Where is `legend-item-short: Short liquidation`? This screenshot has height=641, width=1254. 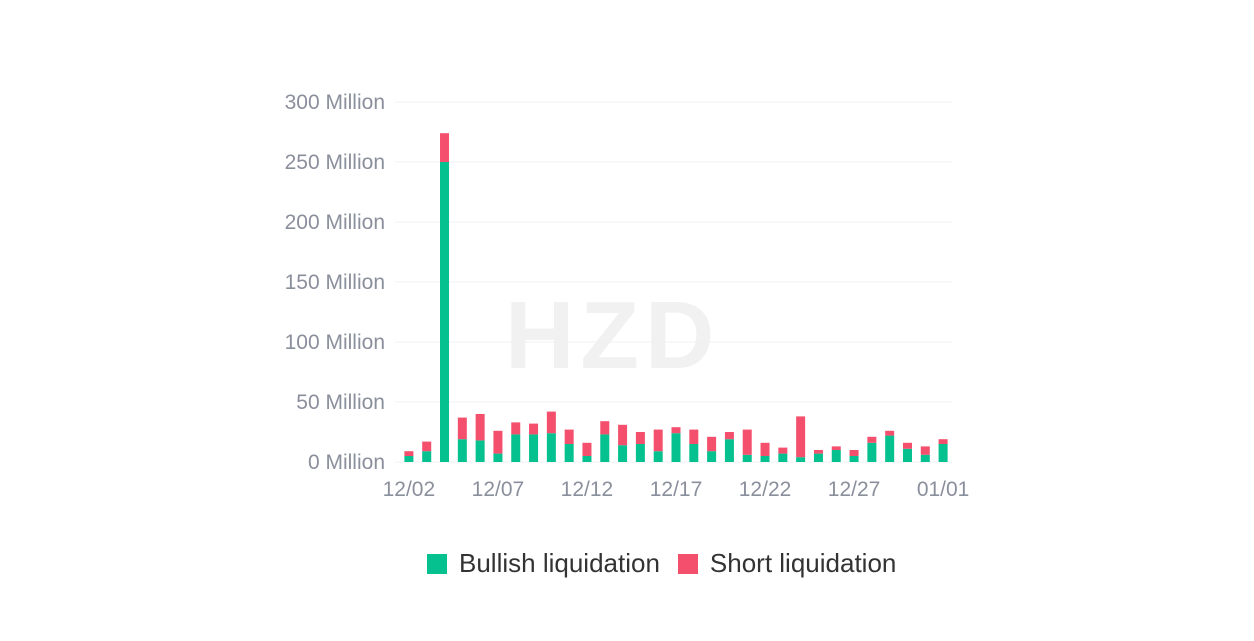
legend-item-short: Short liquidation is located at coordinates (787, 563).